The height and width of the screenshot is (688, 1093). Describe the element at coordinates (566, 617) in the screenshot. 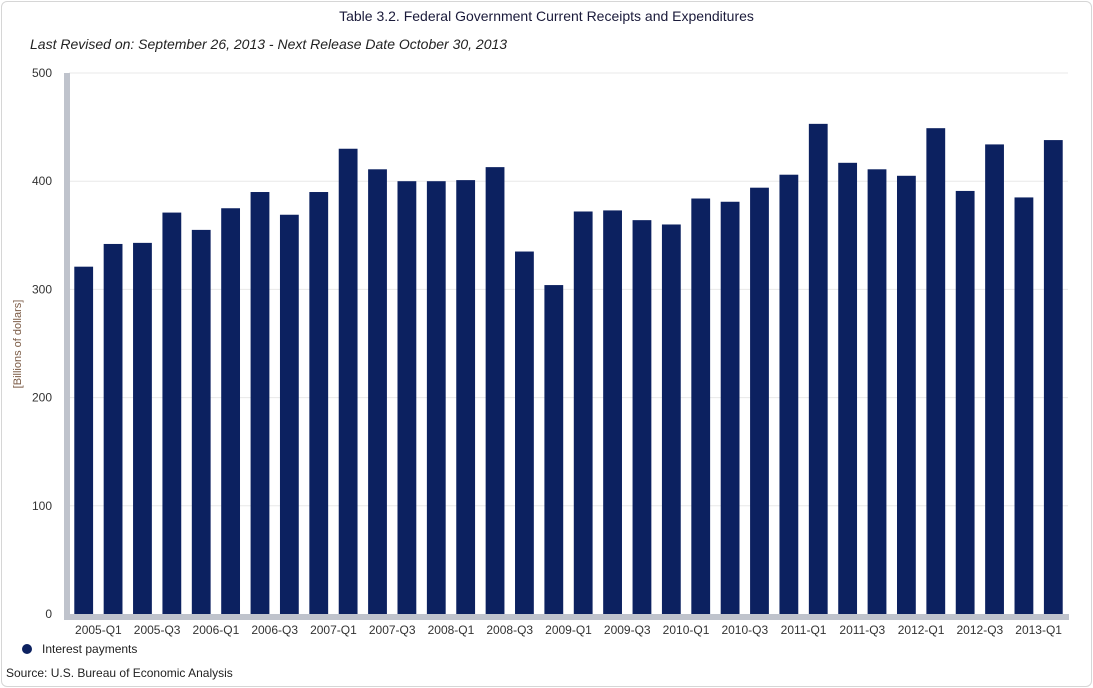

I see `x-axis-band` at that location.